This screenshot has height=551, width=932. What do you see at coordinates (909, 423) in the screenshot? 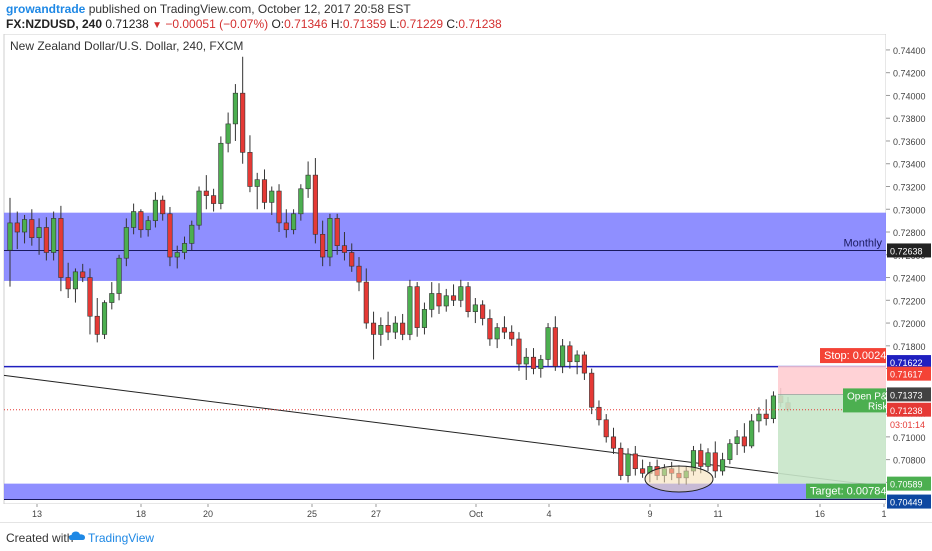
I see `countdown-tag-box` at bounding box center [909, 423].